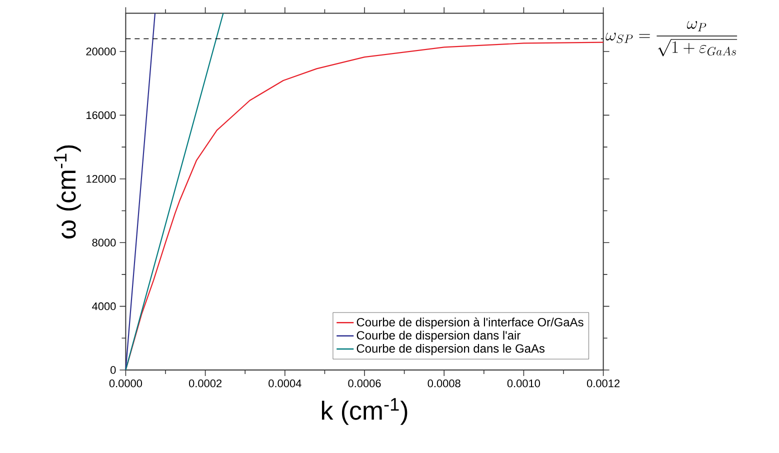 The image size is (779, 453). I want to click on y-tick-label: 20000, so click(101, 52).